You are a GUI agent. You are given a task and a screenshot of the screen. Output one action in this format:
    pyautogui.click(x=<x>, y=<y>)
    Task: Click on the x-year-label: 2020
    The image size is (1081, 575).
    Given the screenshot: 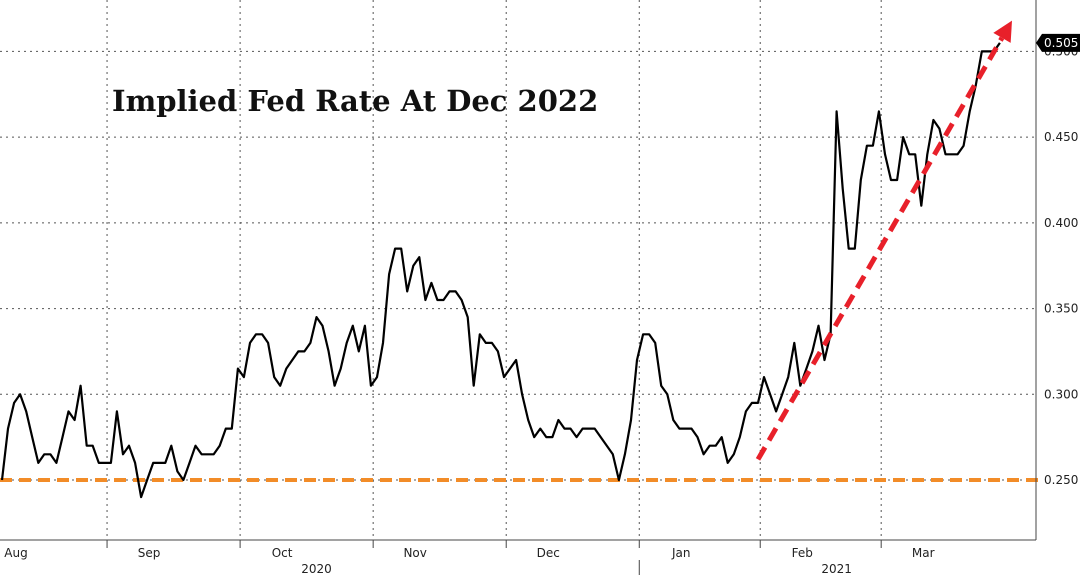 What is the action you would take?
    pyautogui.click(x=316, y=568)
    